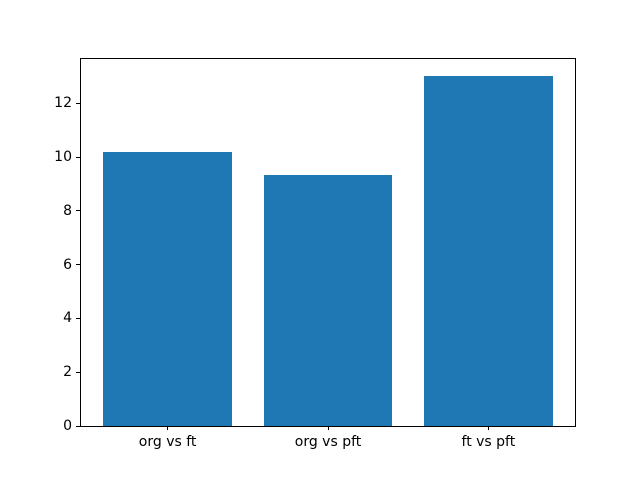 Image resolution: width=640 pixels, height=480 pixels. I want to click on bar-ft-vs-pft, so click(488, 251).